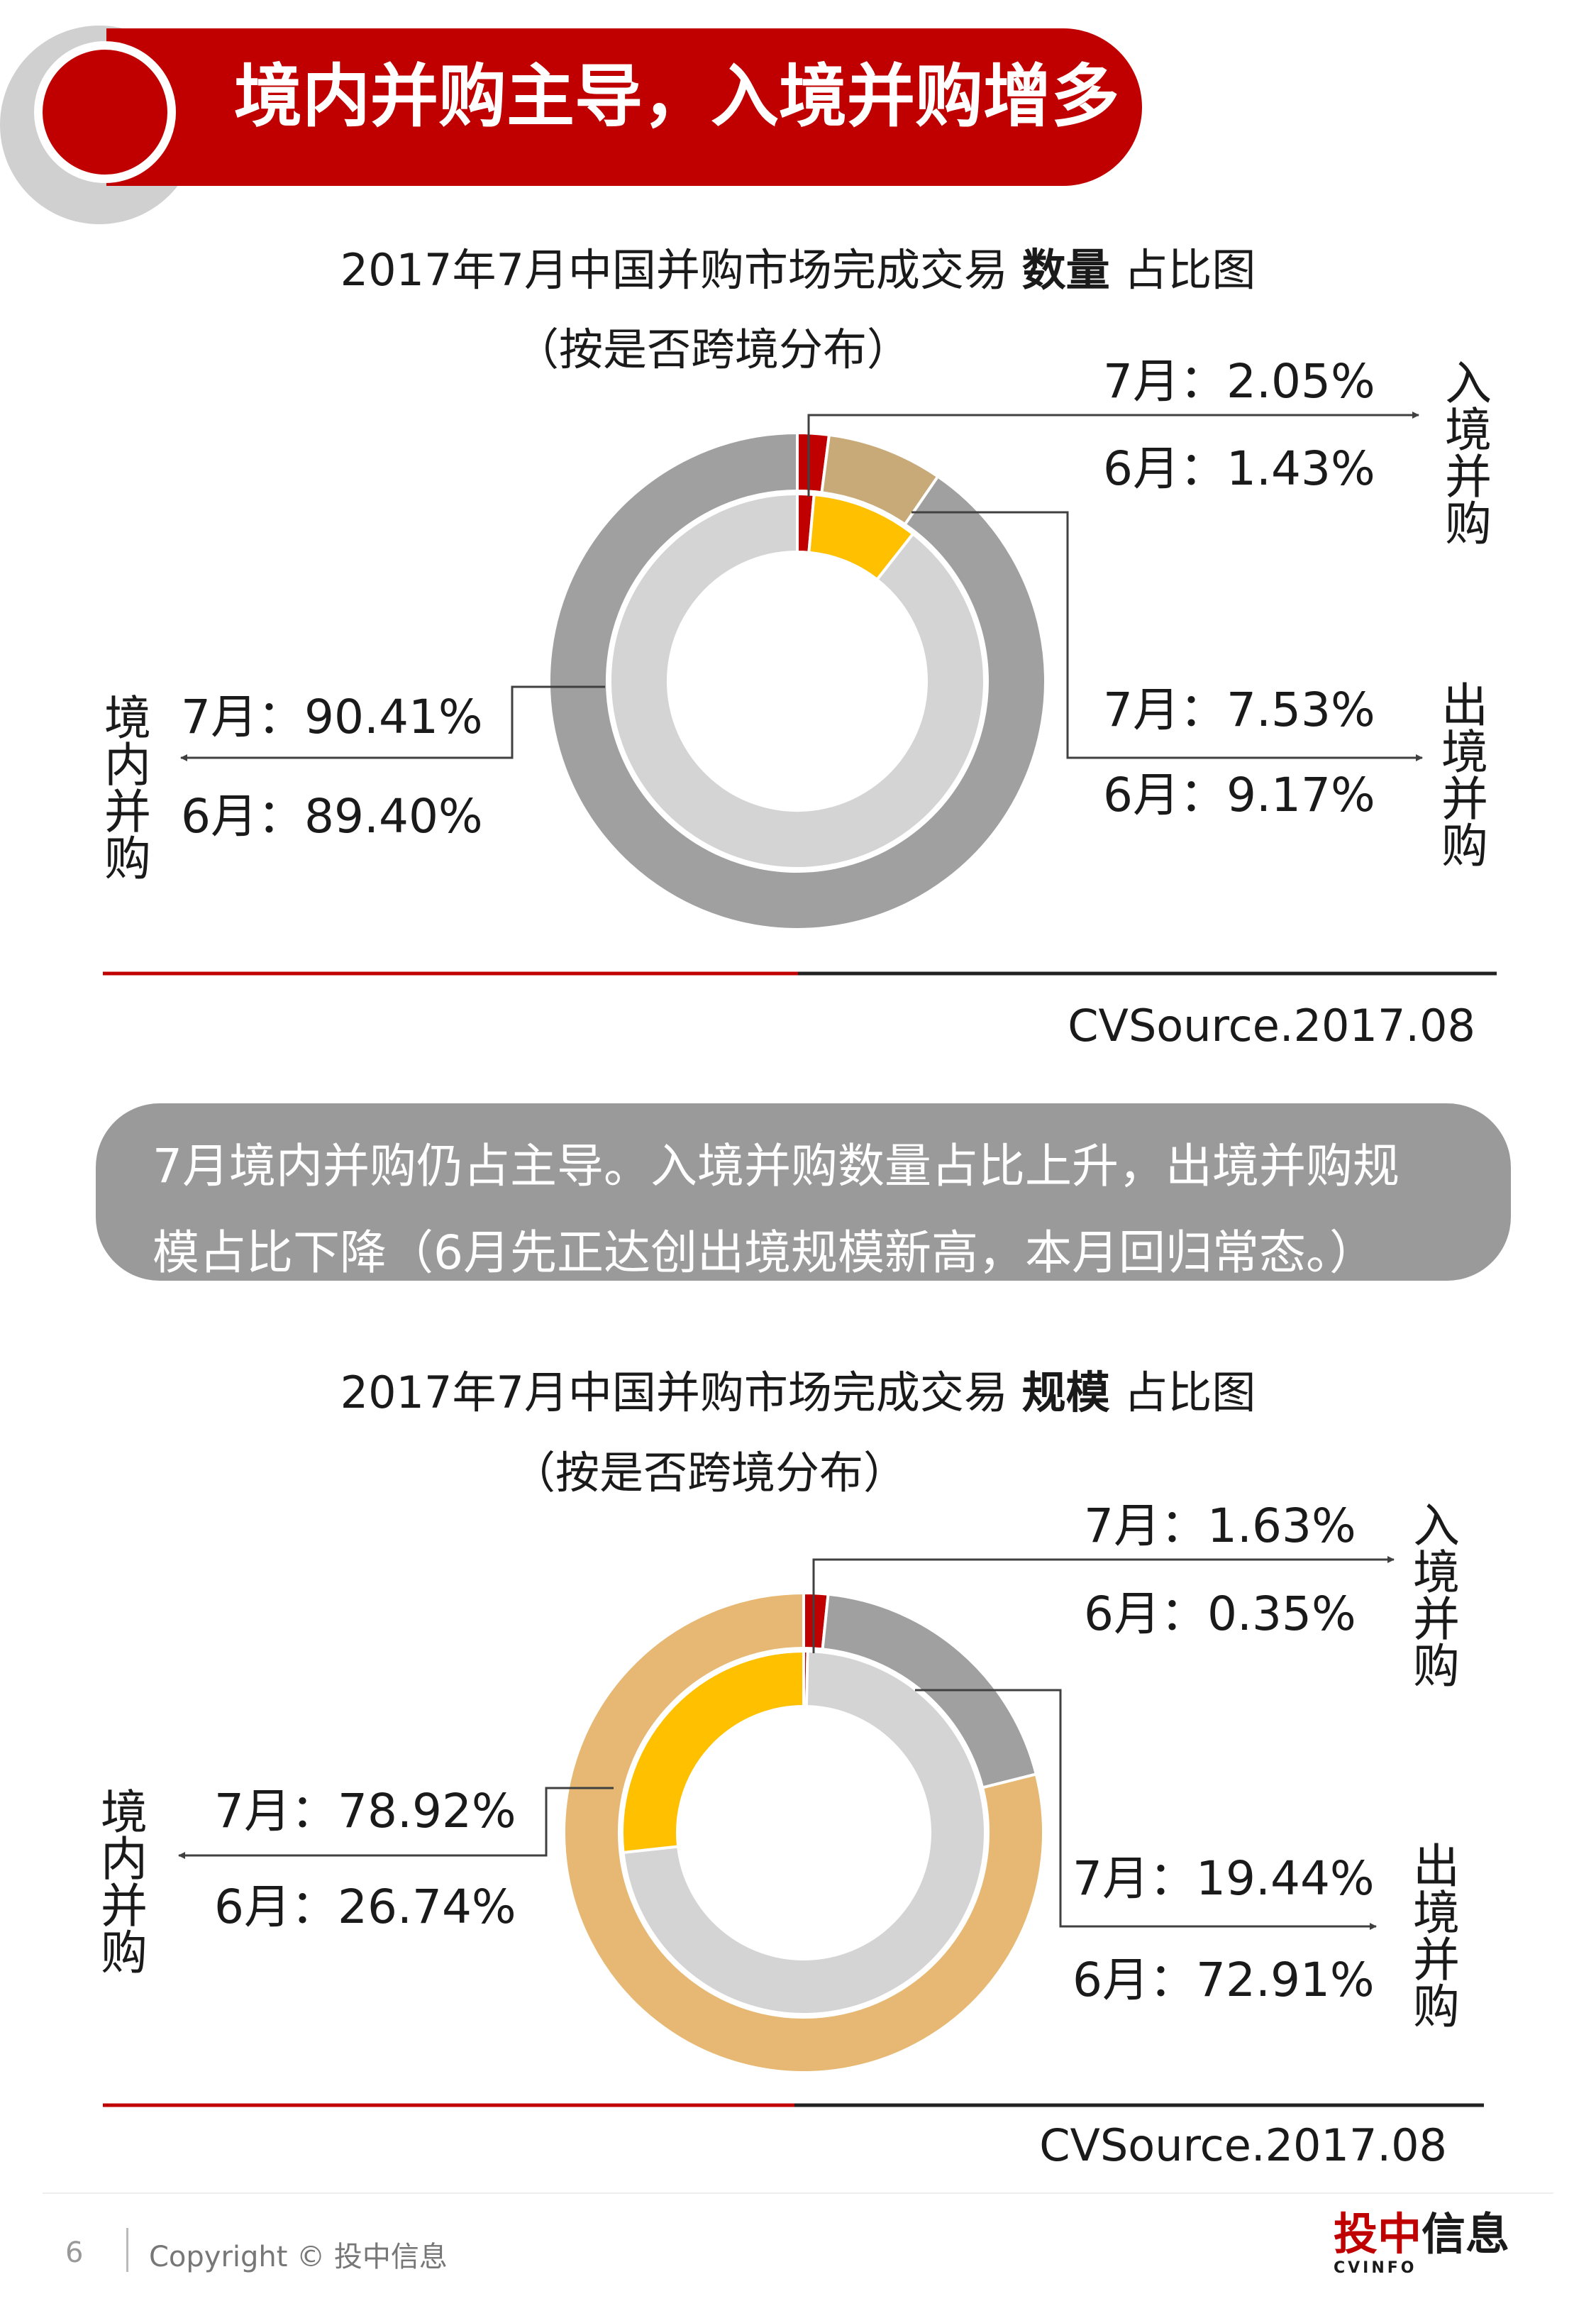  What do you see at coordinates (1468, 431) in the screenshot?
I see `chart1-inbound-label-char: 境` at bounding box center [1468, 431].